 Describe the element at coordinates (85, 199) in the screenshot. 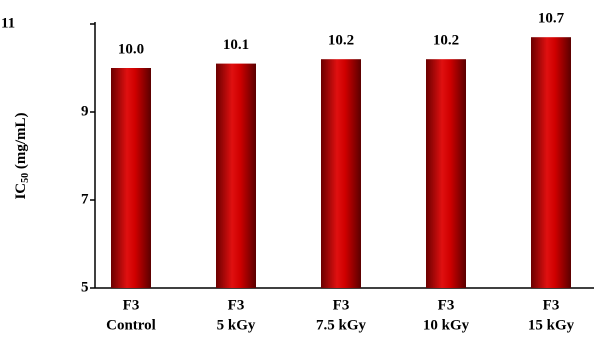

I see `y-tick-label: 7` at that location.